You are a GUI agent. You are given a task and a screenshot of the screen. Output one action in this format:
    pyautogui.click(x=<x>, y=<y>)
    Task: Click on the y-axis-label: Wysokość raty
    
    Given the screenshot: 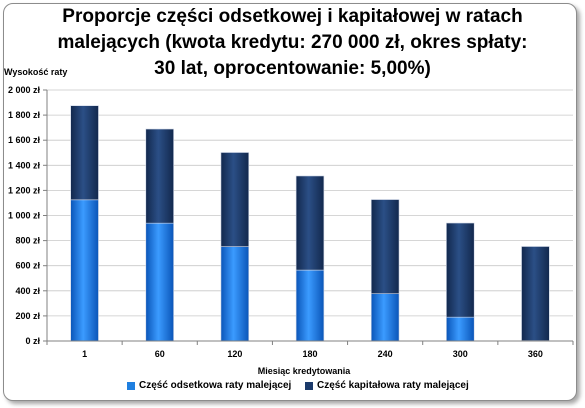 What is the action you would take?
    pyautogui.click(x=35, y=72)
    